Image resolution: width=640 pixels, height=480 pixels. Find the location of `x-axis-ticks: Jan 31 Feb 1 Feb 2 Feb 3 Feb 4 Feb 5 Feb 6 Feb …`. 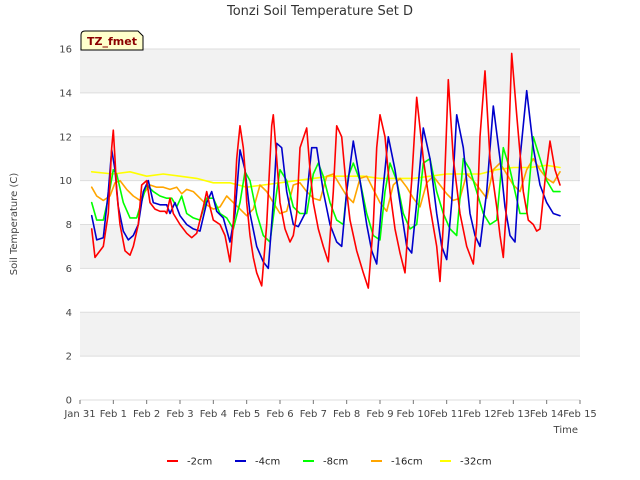

x-axis-ticks: Jan 31 Feb 1 Feb 2 Feb 3 Feb 4 Feb 5 Feb 6 Feb … is located at coordinates (330, 410).